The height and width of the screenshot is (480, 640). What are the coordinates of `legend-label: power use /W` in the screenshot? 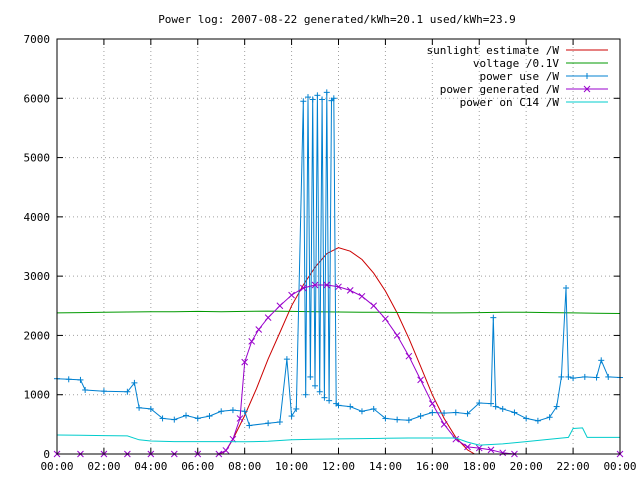 It's located at (520, 76).